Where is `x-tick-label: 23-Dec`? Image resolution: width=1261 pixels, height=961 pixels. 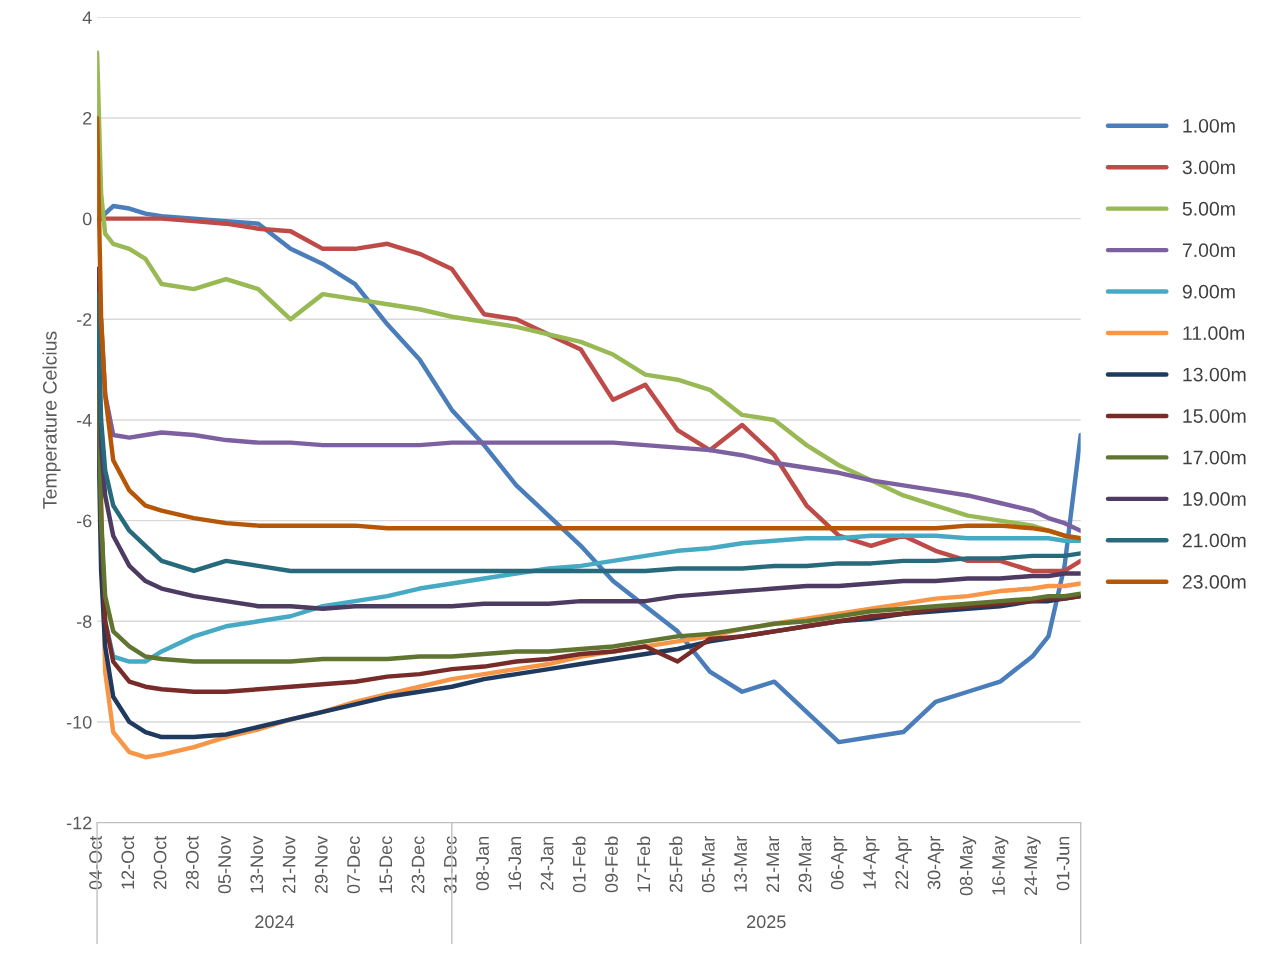 x-tick-label: 23-Dec is located at coordinates (418, 865).